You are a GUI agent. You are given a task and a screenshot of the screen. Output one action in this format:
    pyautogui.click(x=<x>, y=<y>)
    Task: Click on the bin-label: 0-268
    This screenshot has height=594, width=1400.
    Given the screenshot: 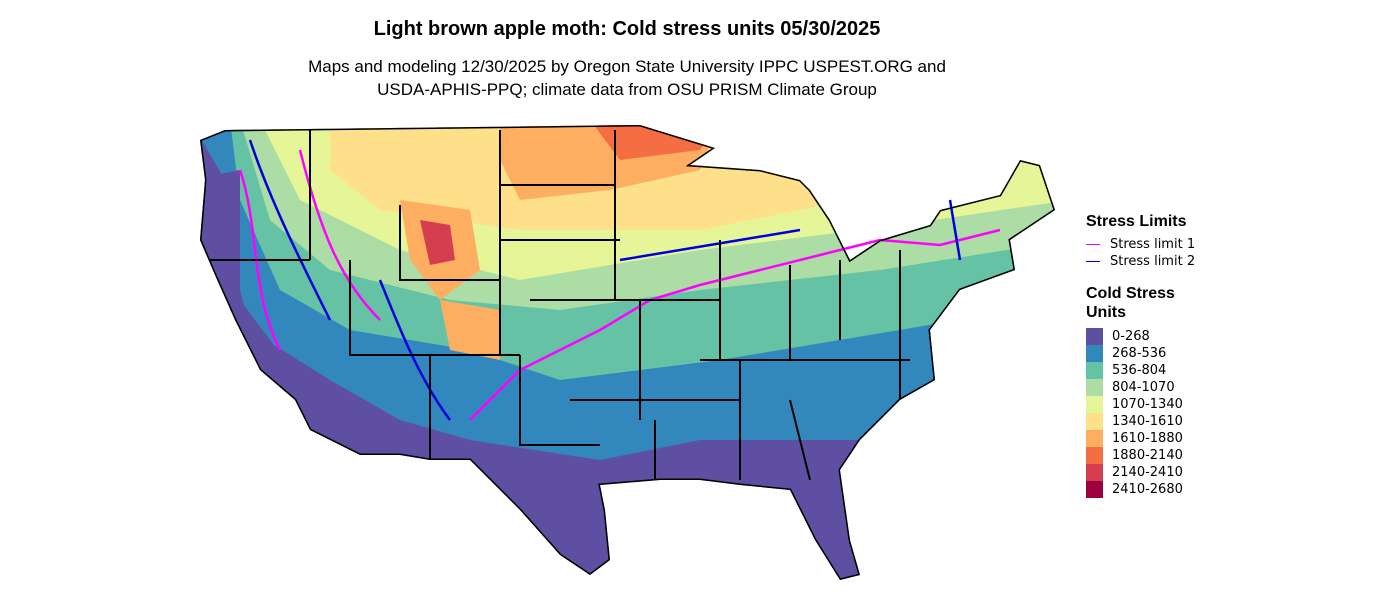 What is the action you would take?
    pyautogui.click(x=1131, y=336)
    